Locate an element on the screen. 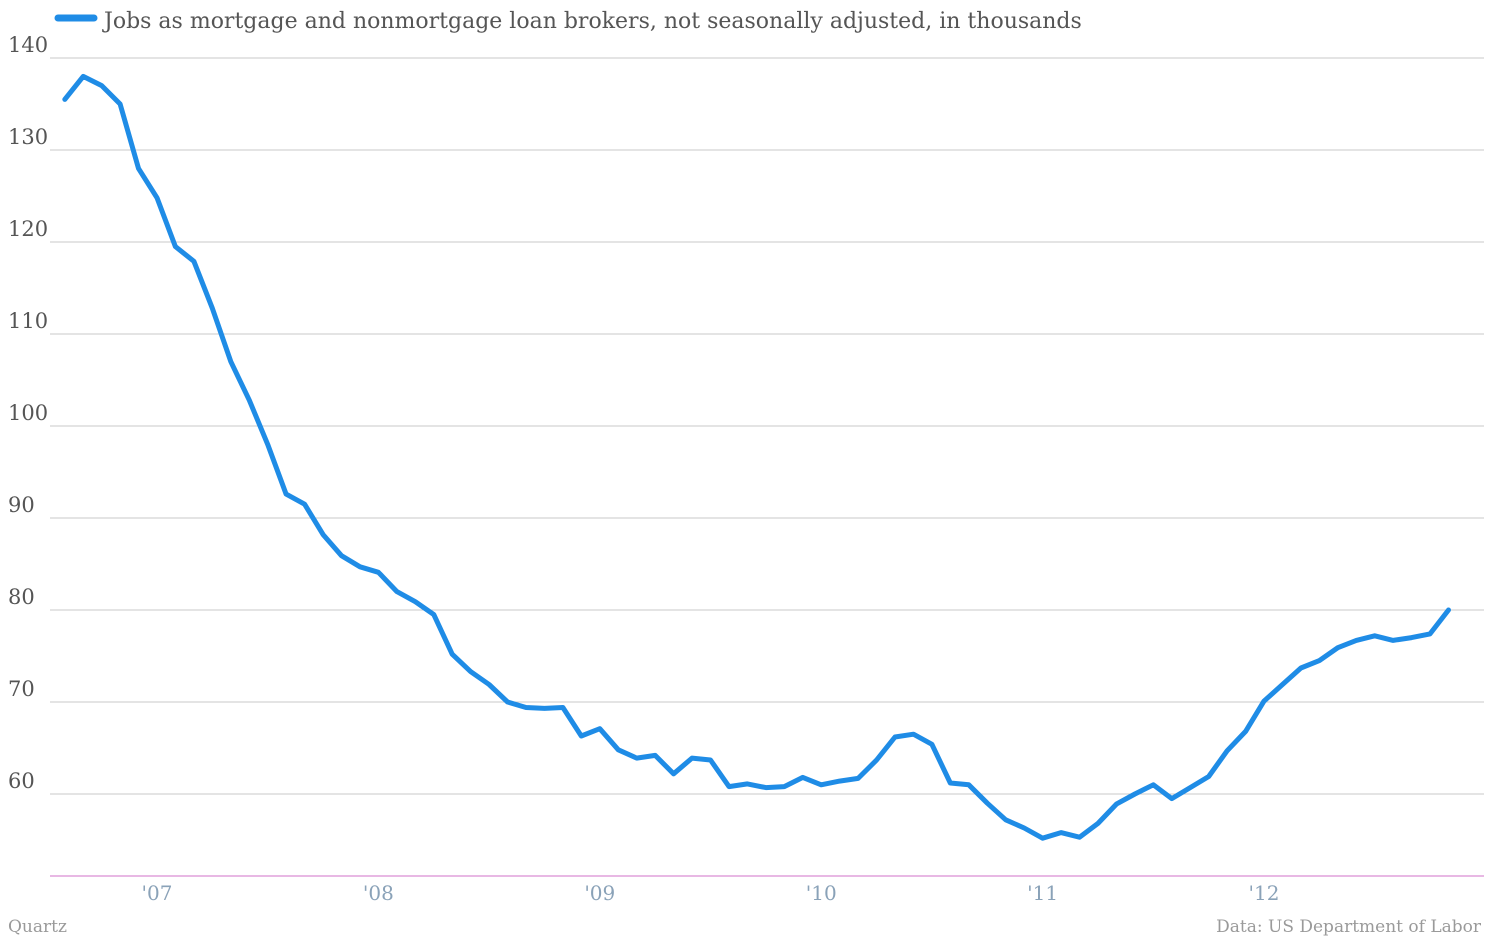  x-axis-ticks: '07 '08 '09 '10 '11 '12 is located at coordinates (711, 893).